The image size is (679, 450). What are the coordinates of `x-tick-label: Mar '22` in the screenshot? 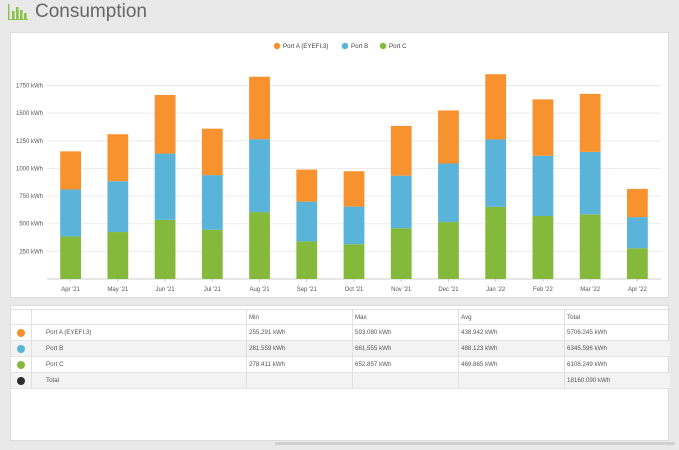 It's located at (590, 290).